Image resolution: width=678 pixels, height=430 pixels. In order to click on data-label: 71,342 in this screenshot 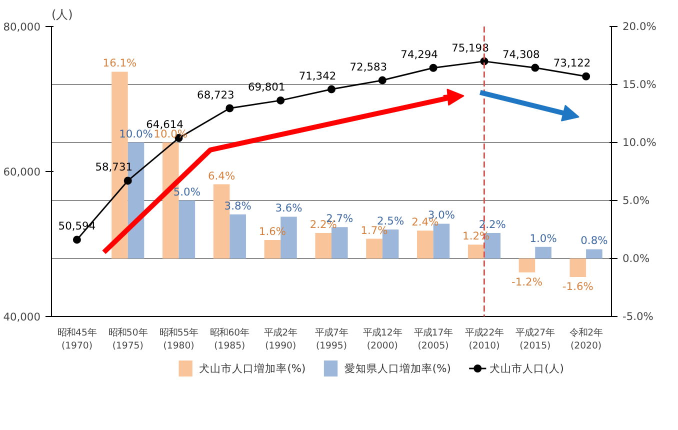, I will do `click(317, 75)`.